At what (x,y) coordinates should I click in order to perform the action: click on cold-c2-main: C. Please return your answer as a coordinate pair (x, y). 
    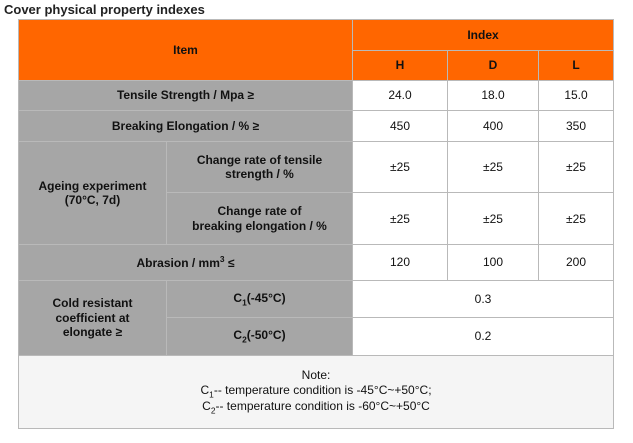
    Looking at the image, I should click on (238, 335).